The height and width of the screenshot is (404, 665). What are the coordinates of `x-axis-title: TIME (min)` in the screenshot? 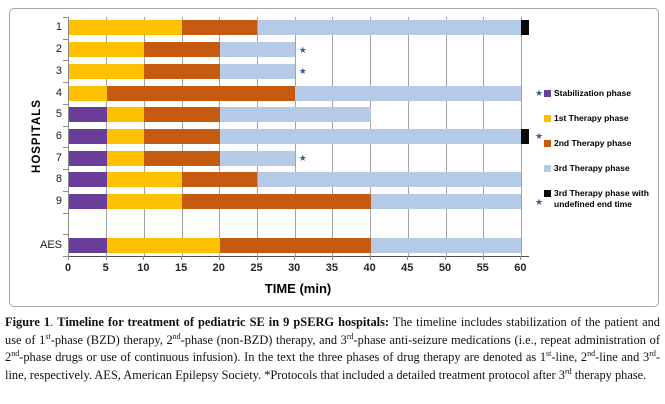 It's located at (298, 288).